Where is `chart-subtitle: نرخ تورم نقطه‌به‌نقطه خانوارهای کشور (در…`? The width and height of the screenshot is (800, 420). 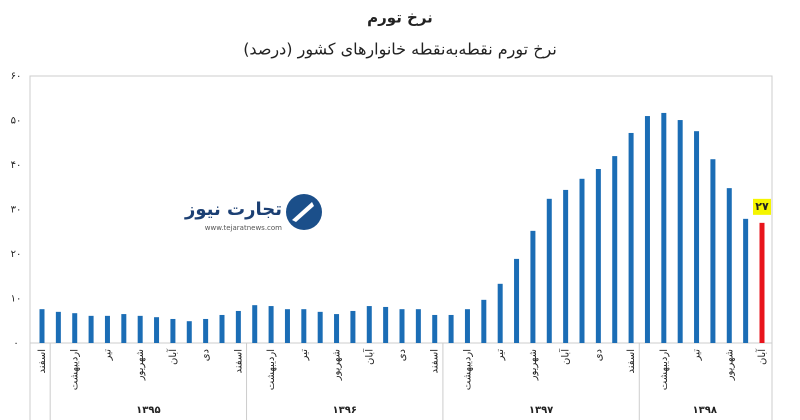
chart-subtitle: نرخ تورم نقطه‌به‌نقطه خانوارهای کشور (در… is located at coordinates (400, 50).